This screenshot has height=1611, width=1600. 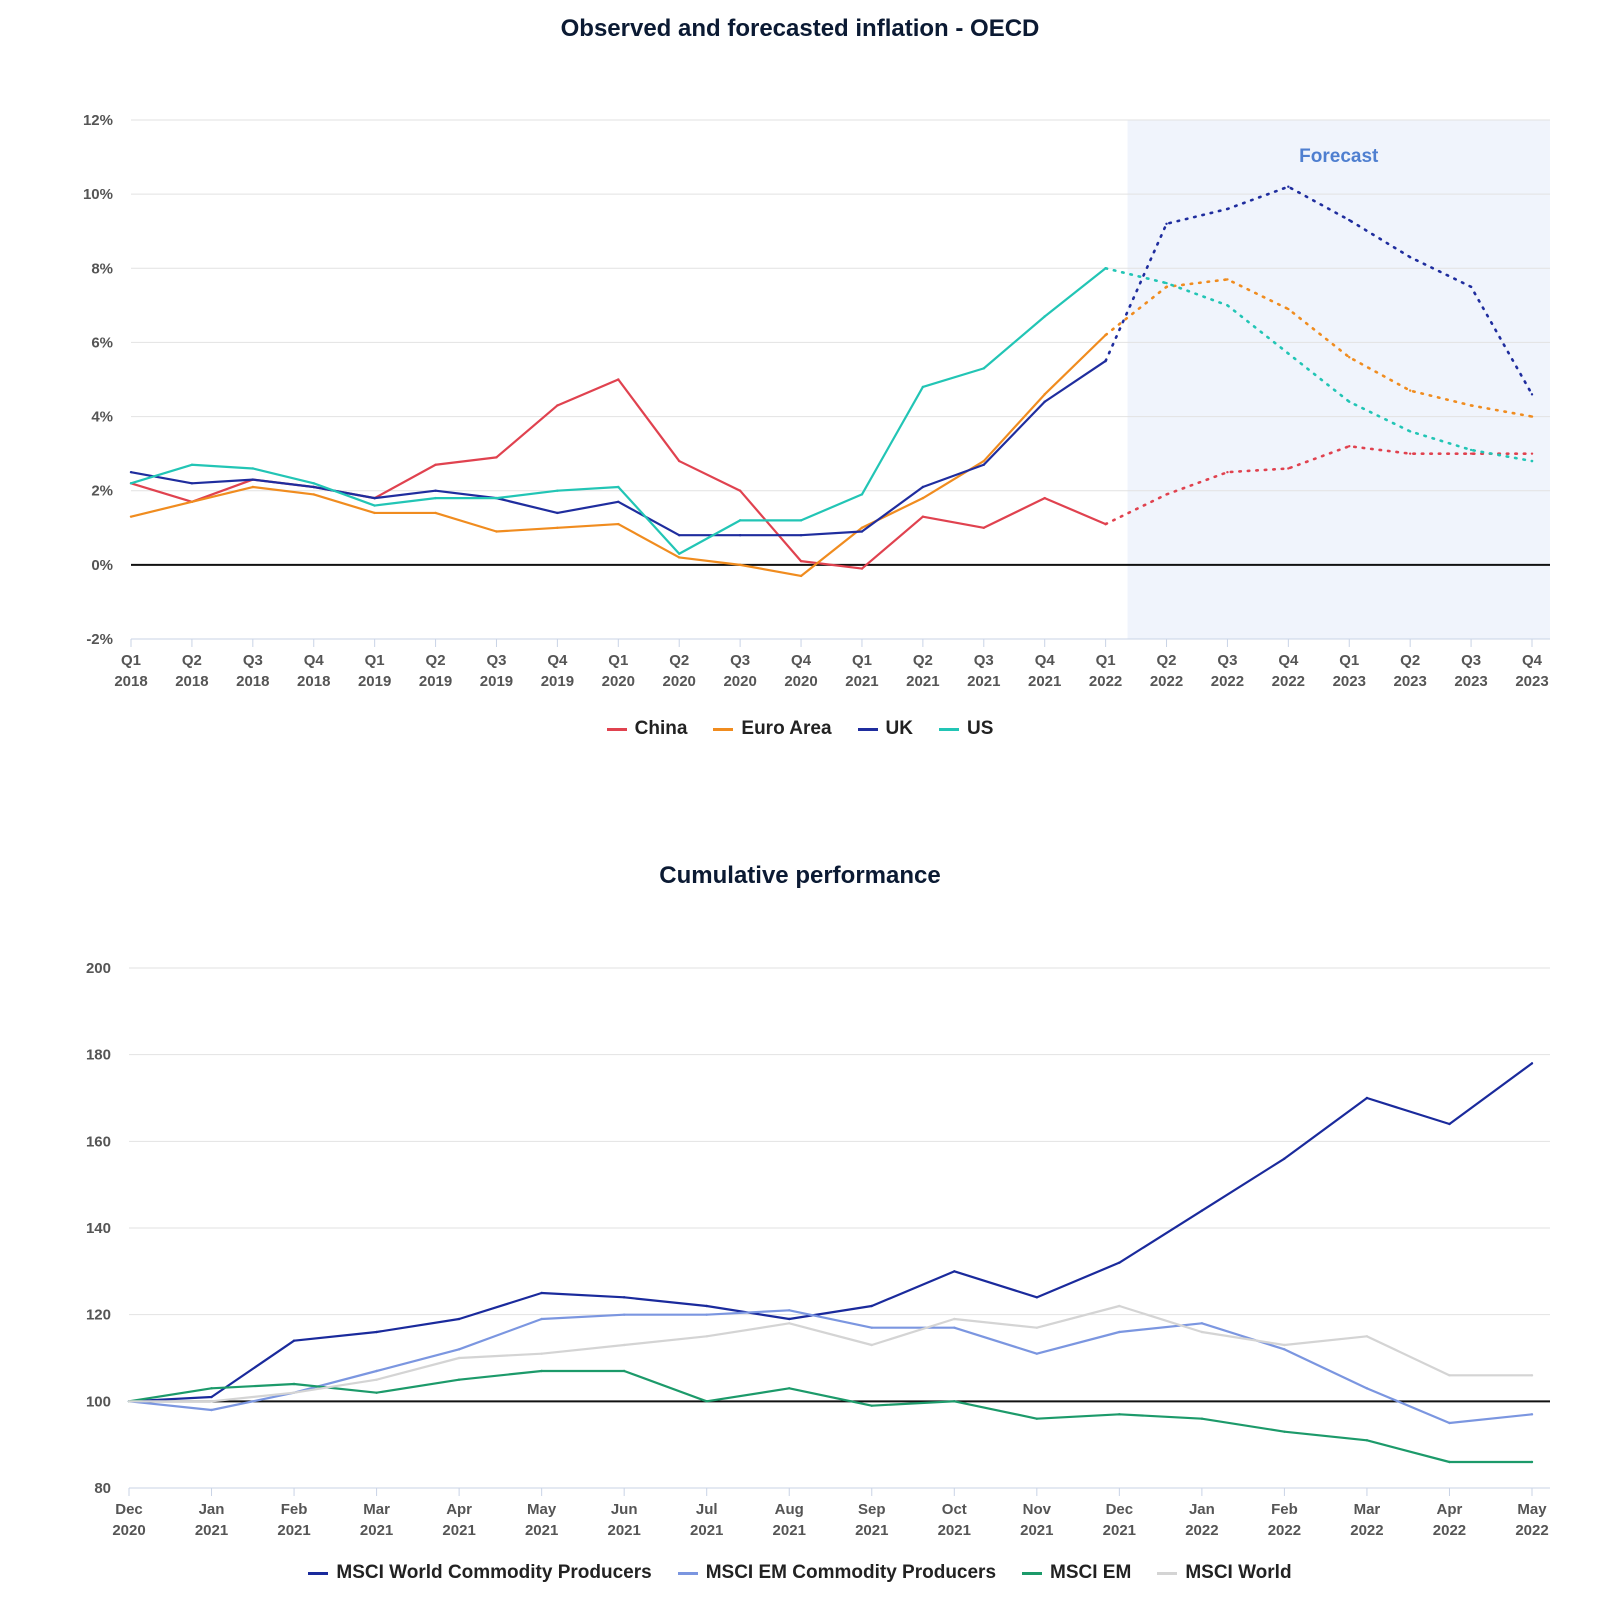 What do you see at coordinates (922, 671) in the screenshot?
I see `x-tick-label: Q2 2021` at bounding box center [922, 671].